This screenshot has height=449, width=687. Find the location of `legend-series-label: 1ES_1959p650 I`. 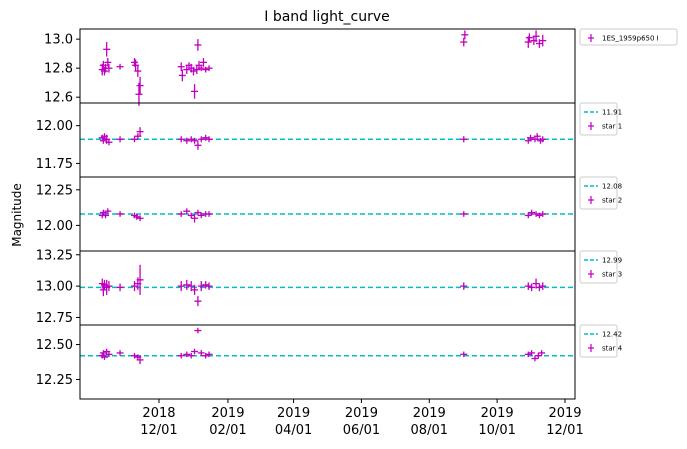

legend-series-label: 1ES_1959p650 I is located at coordinates (630, 39).